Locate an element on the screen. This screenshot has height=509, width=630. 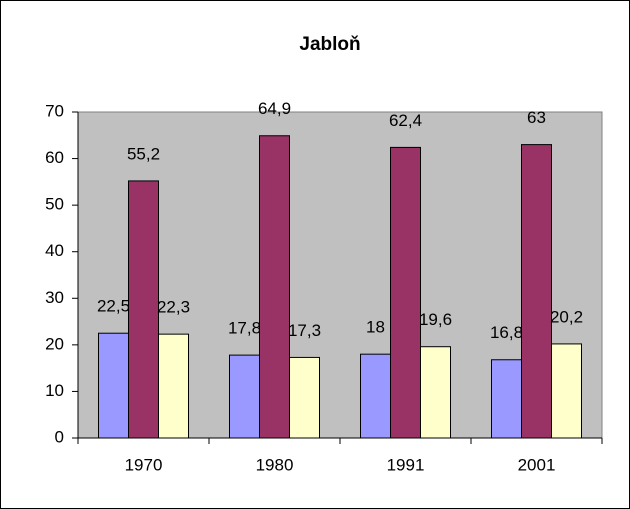
y-tick-label: 40 is located at coordinates (54, 250).